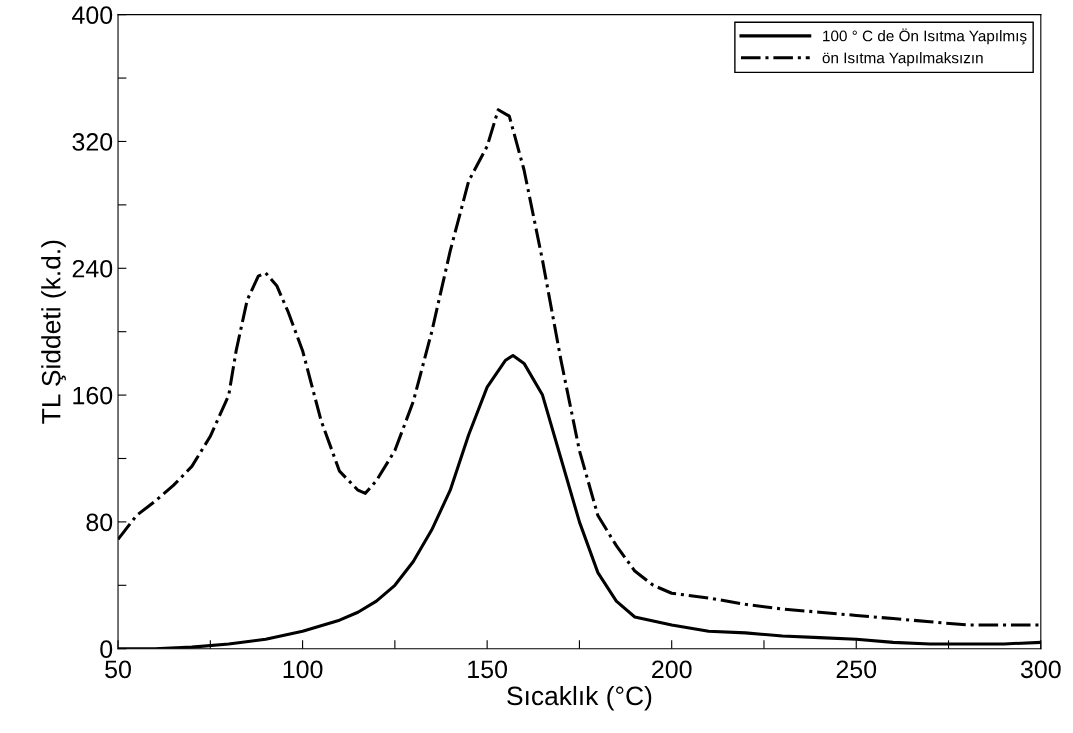 Image resolution: width=1073 pixels, height=733 pixels. Describe the element at coordinates (1040, 669) in the screenshot. I see `x-tick-label: 300` at that location.